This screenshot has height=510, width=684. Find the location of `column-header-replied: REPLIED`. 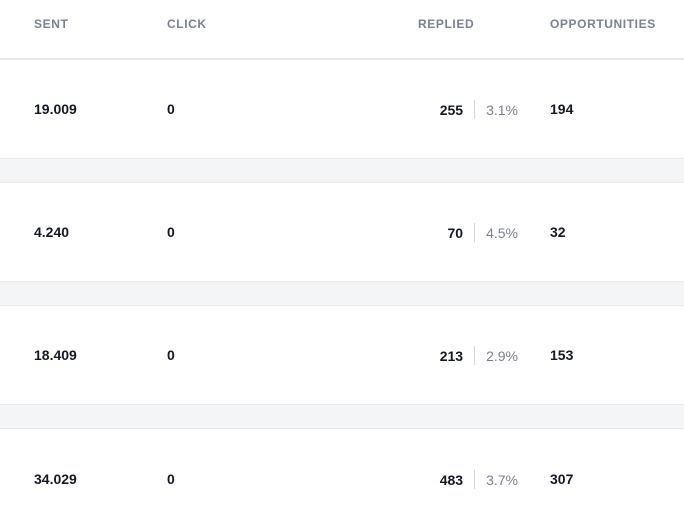

column-header-replied: REPLIED is located at coordinates (446, 24).